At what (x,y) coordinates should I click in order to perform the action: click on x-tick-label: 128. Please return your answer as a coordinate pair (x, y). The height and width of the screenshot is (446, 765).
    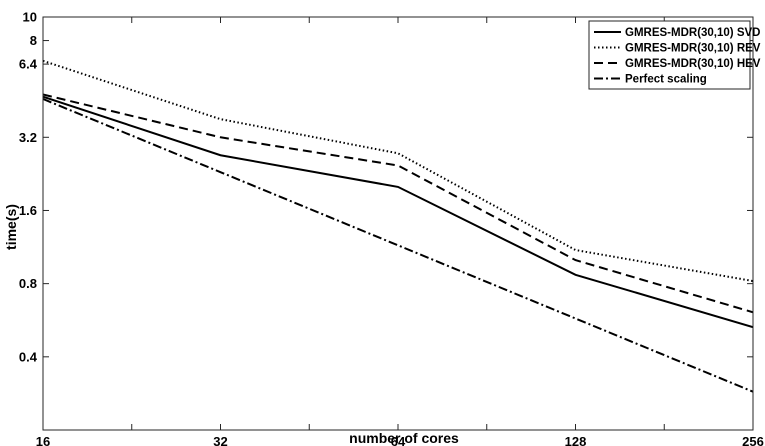
    Looking at the image, I should click on (576, 440).